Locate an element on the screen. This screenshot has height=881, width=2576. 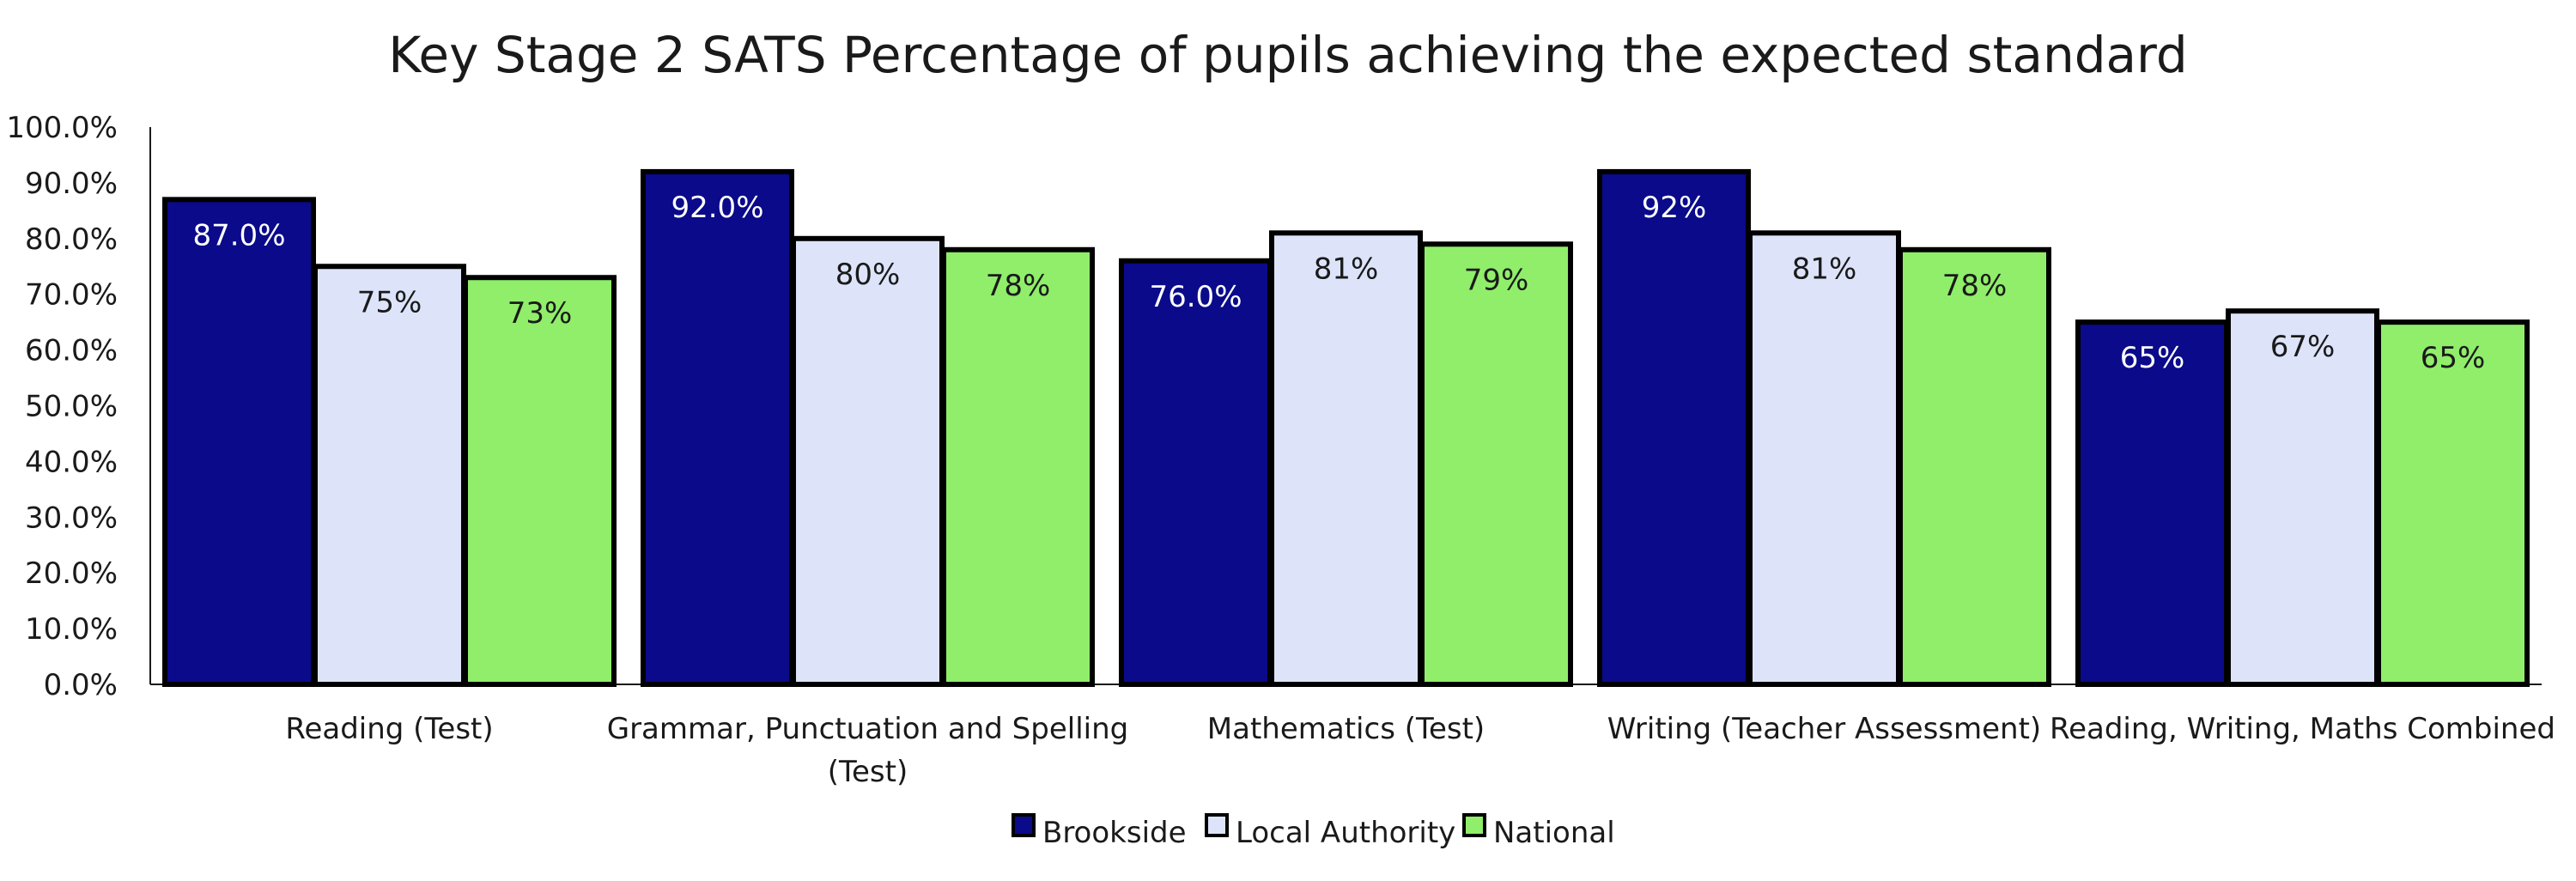
y-tick-label: 30.0% is located at coordinates (71, 518).